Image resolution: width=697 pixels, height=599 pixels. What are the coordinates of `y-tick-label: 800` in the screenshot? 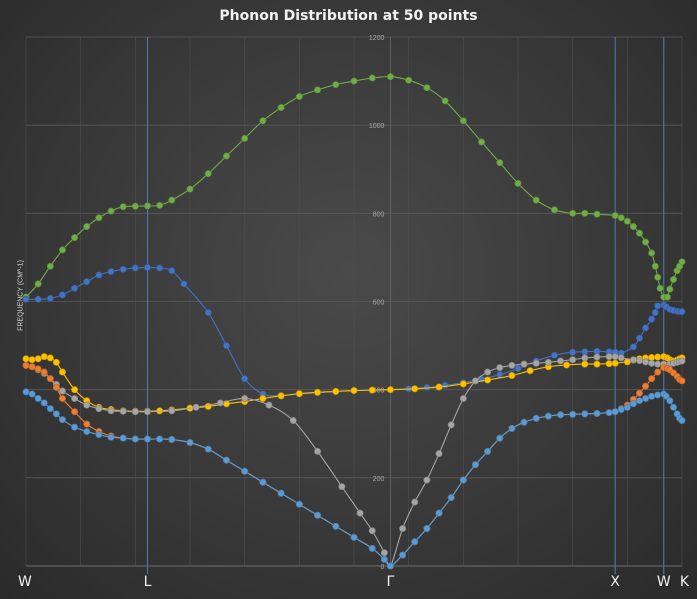 It's located at (379, 214).